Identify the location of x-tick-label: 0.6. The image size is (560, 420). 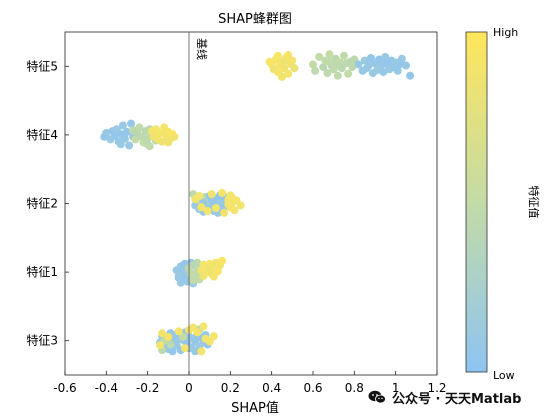
(312, 388).